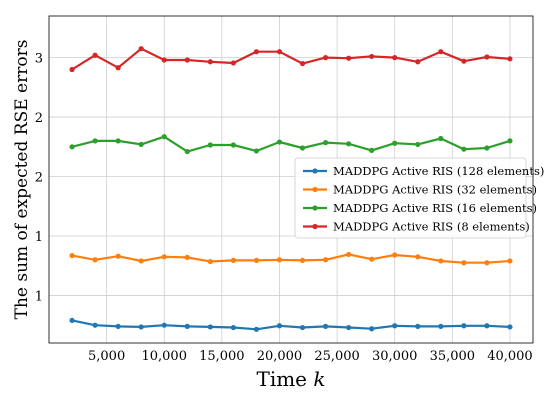  I want to click on legend-item: MADDPG Active RIS (128 elements), so click(423, 171).